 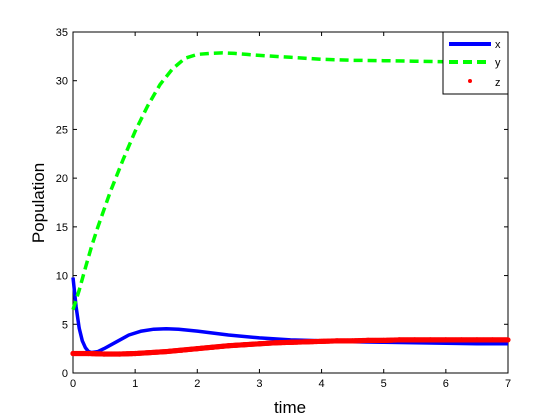 What do you see at coordinates (65, 325) in the screenshot?
I see `y-tick-label: 5` at bounding box center [65, 325].